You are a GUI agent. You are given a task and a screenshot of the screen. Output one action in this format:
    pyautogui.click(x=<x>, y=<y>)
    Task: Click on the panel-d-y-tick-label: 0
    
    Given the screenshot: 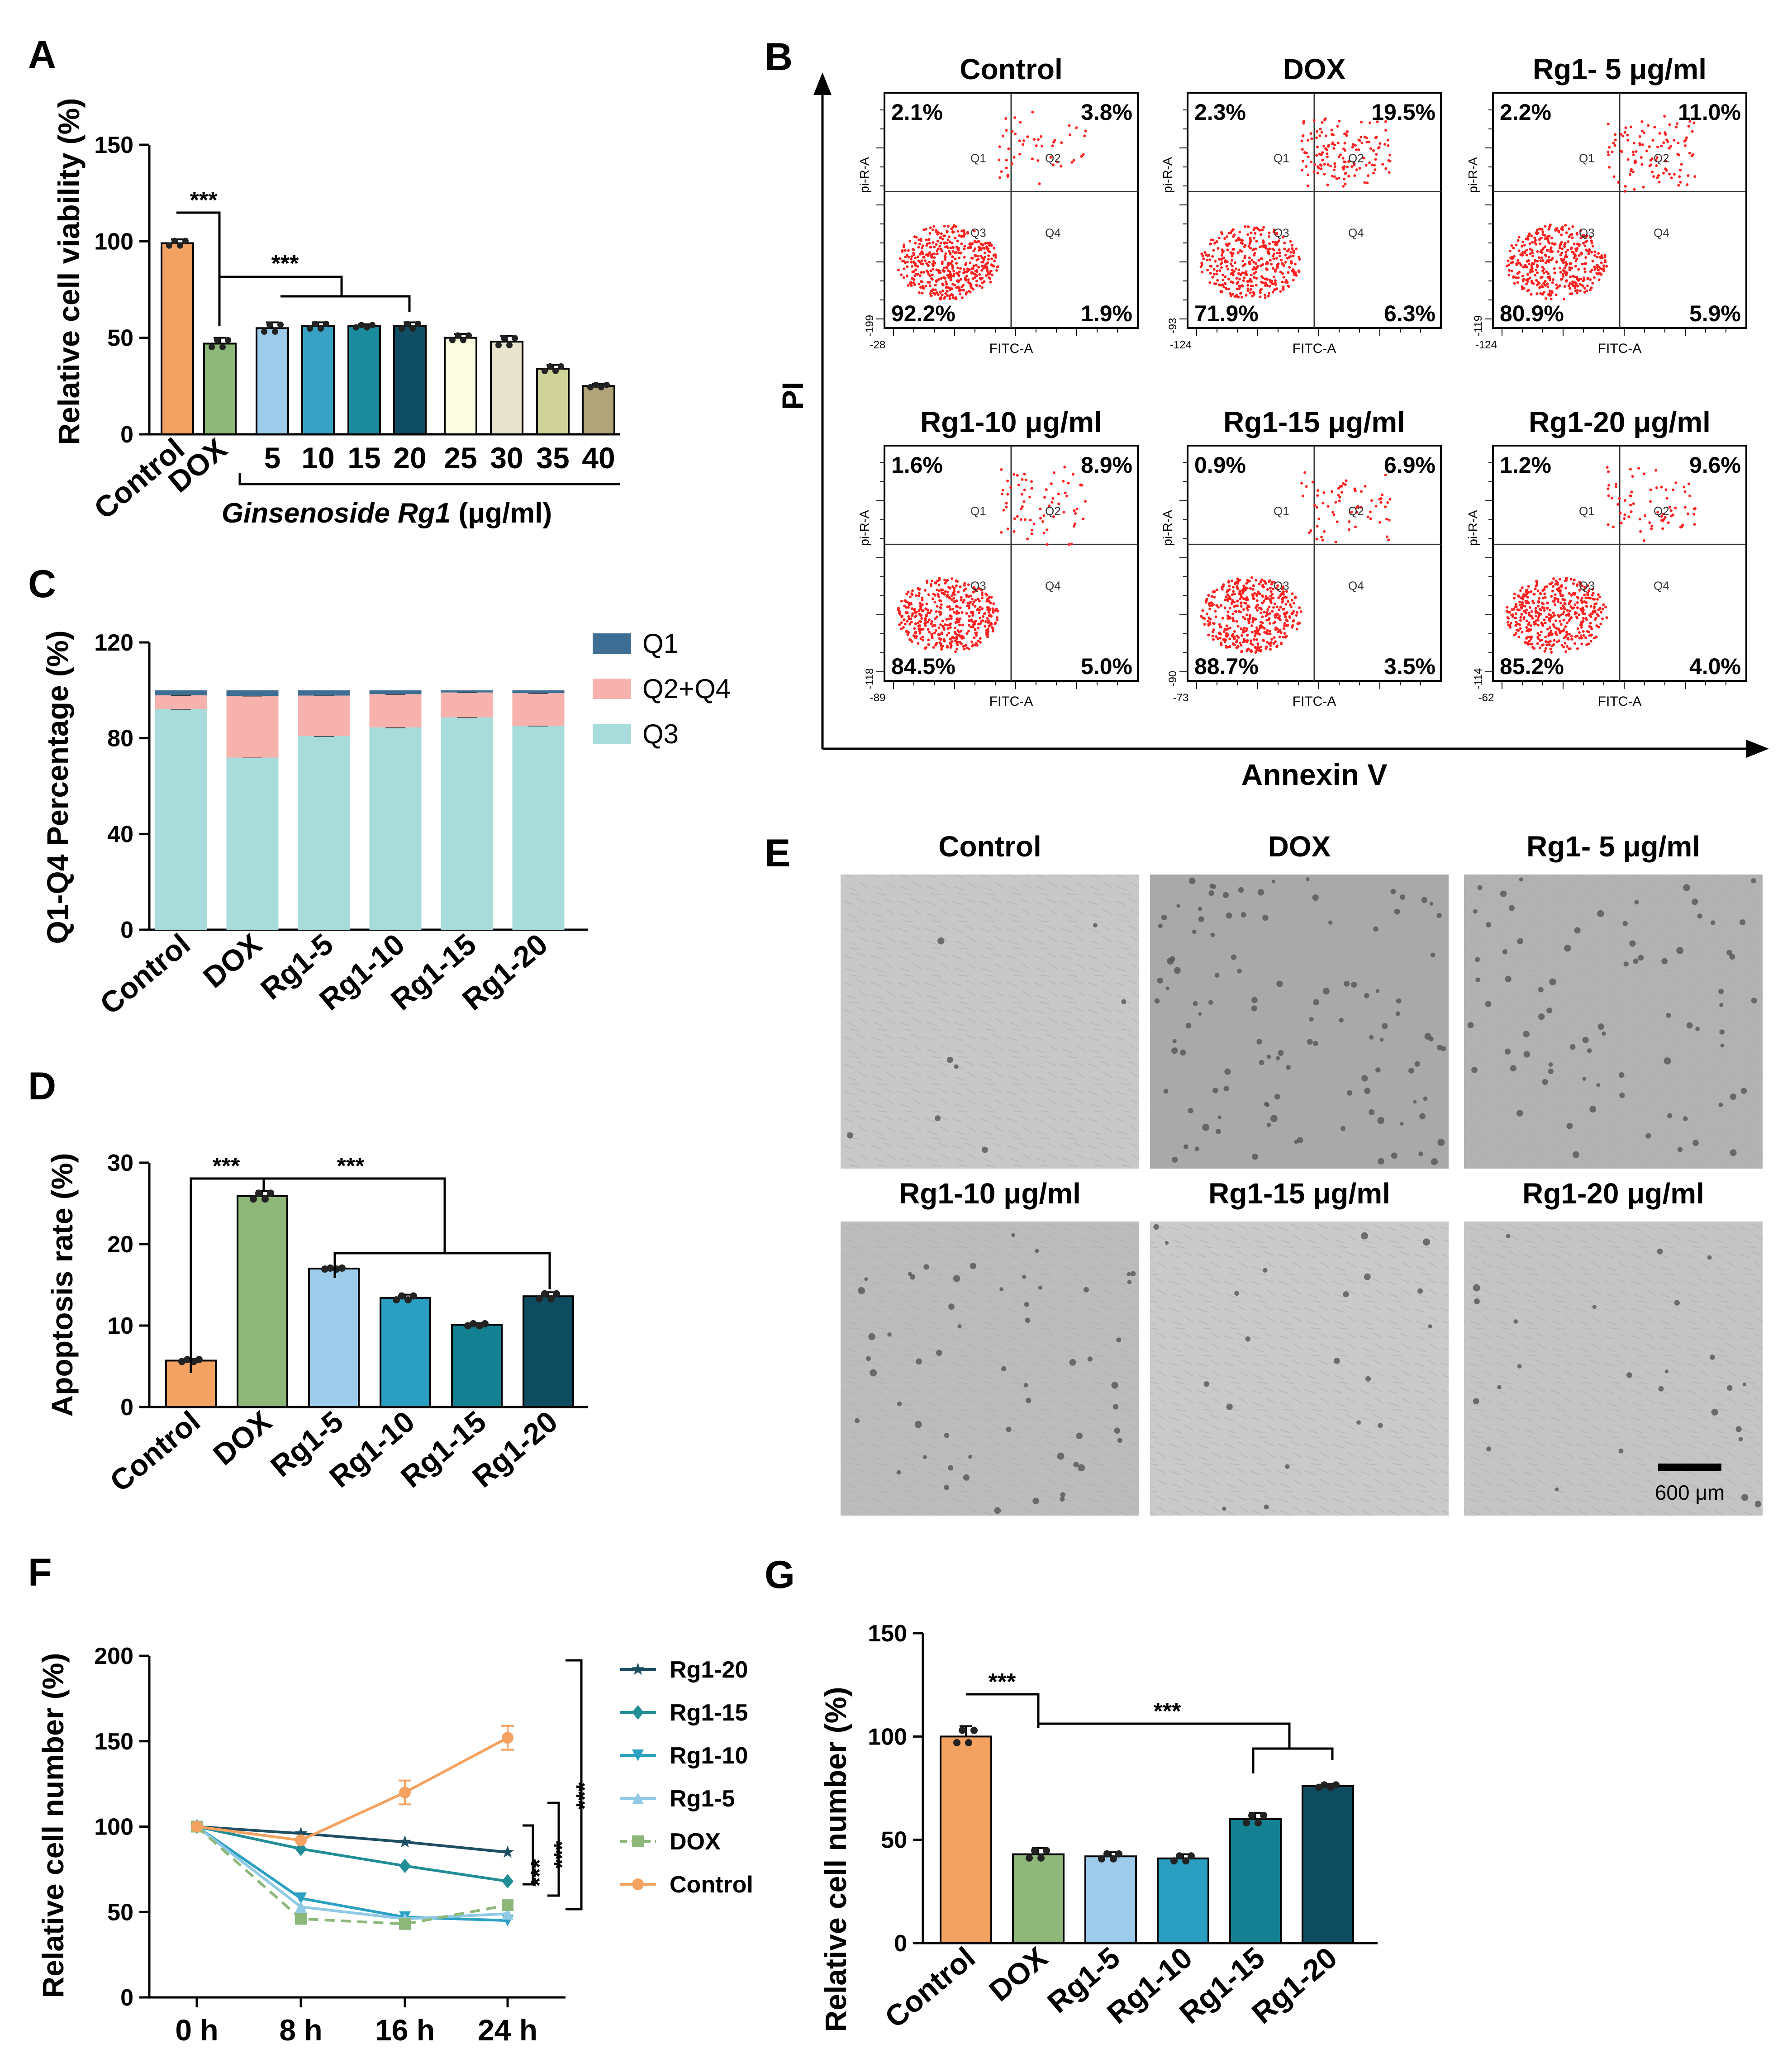 What is the action you would take?
    pyautogui.click(x=127, y=1407)
    